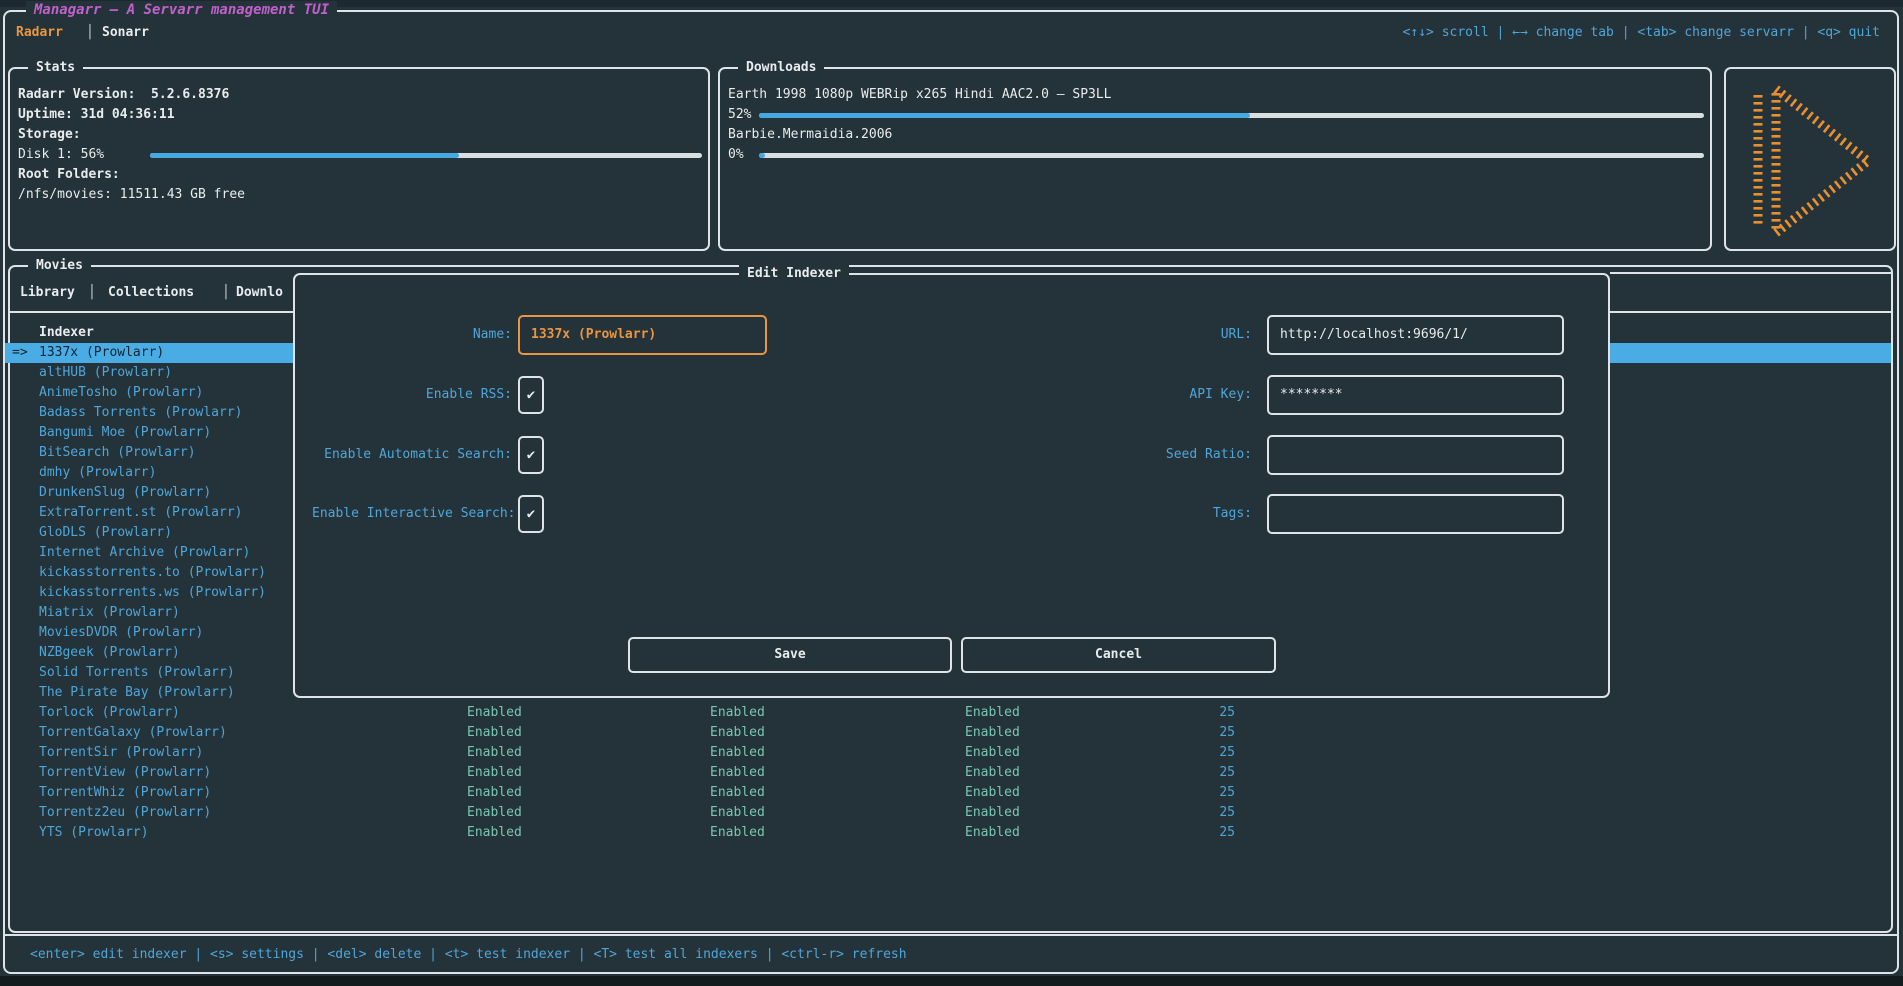 This screenshot has height=986, width=1903. I want to click on seed-ratio-input, so click(1415, 455).